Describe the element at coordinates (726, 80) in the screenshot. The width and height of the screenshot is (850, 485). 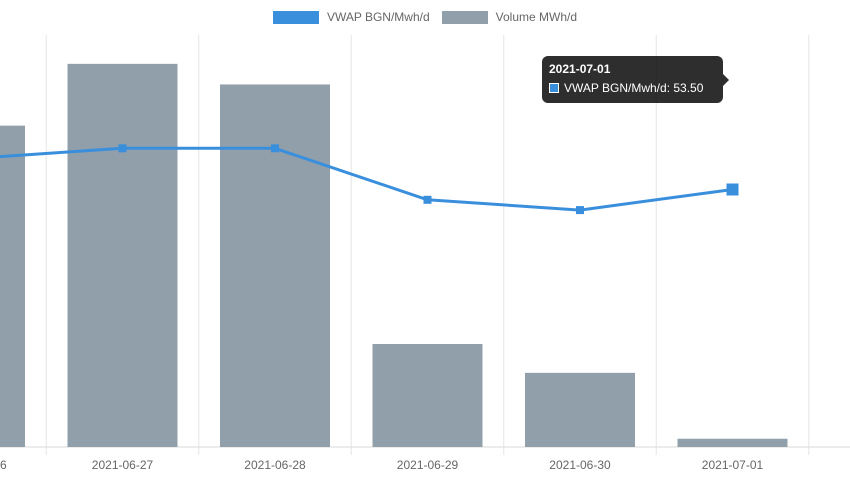
I see `tooltip-caret` at that location.